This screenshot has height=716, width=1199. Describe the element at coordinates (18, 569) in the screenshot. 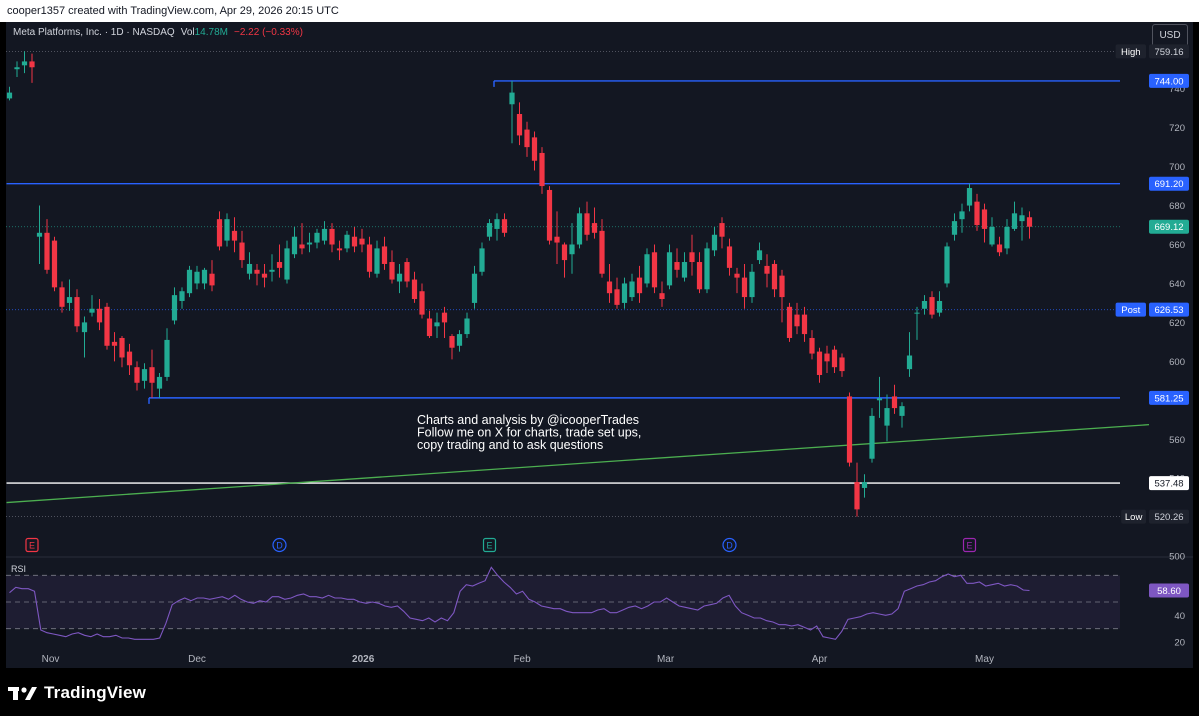

I see `rsi-title: RSI` at that location.